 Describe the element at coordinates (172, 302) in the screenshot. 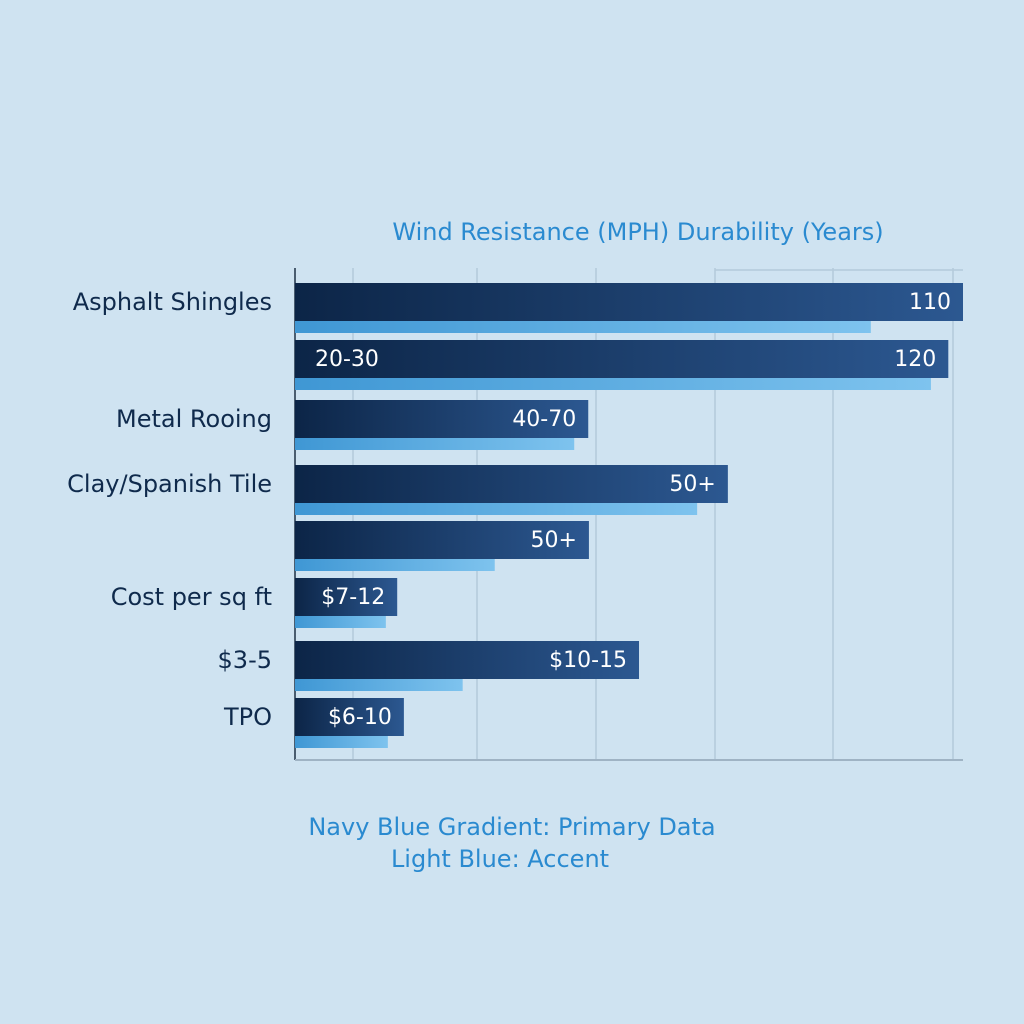

I see `category-label: Asphalt Shingles` at that location.